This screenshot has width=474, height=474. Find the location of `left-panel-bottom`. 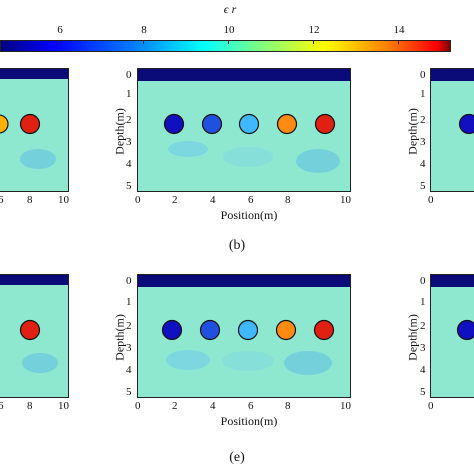

left-panel-bottom is located at coordinates (34, 336).